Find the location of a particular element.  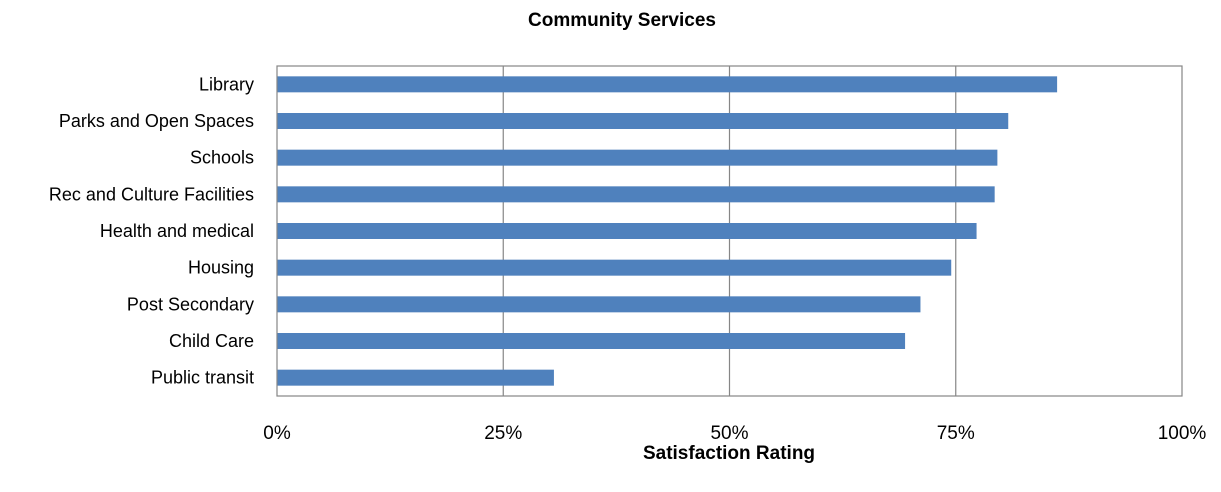

x-tick-label: 50% is located at coordinates (729, 433).